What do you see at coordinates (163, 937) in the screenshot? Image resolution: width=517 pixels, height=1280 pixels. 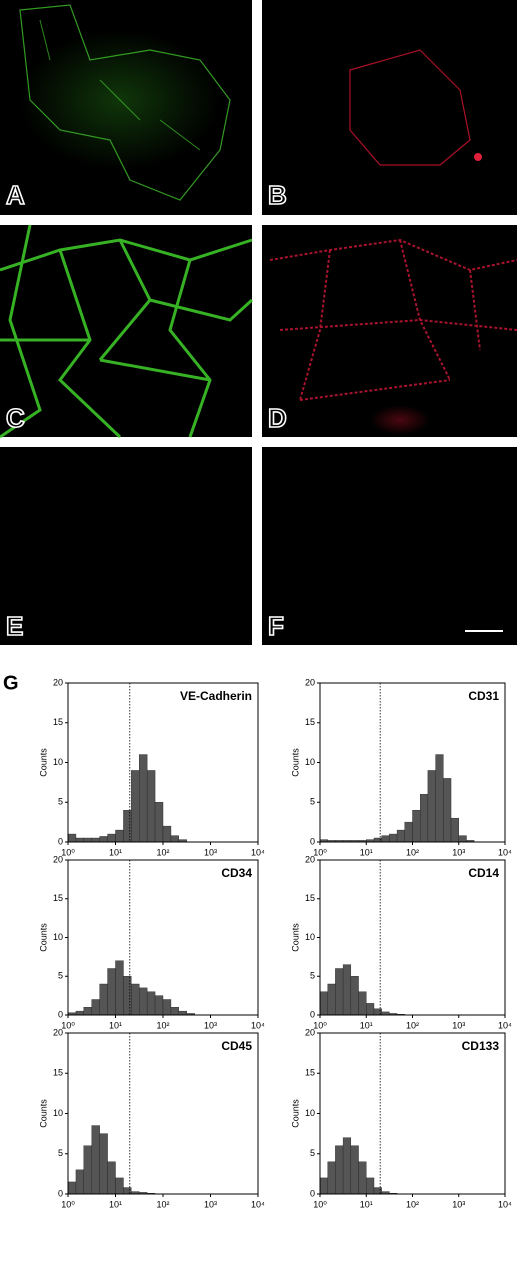 I see `plot-frame` at bounding box center [163, 937].